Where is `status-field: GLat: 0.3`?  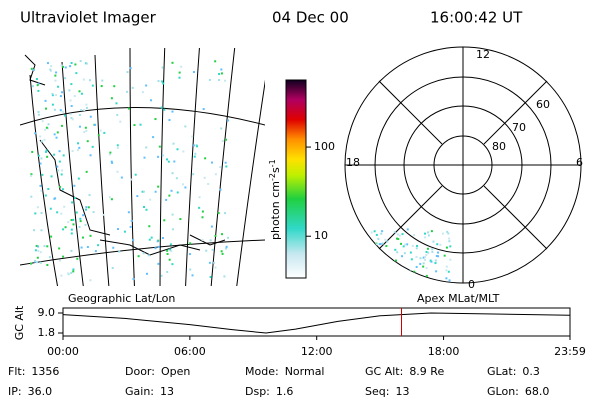
status-field: GLat: 0.3 is located at coordinates (513, 371).